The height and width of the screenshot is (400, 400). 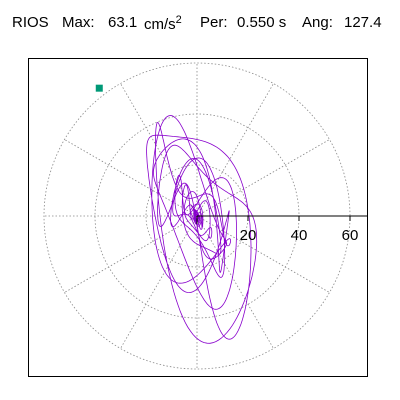 What do you see at coordinates (160, 24) in the screenshot?
I see `max-unit-base: cm/s` at bounding box center [160, 24].